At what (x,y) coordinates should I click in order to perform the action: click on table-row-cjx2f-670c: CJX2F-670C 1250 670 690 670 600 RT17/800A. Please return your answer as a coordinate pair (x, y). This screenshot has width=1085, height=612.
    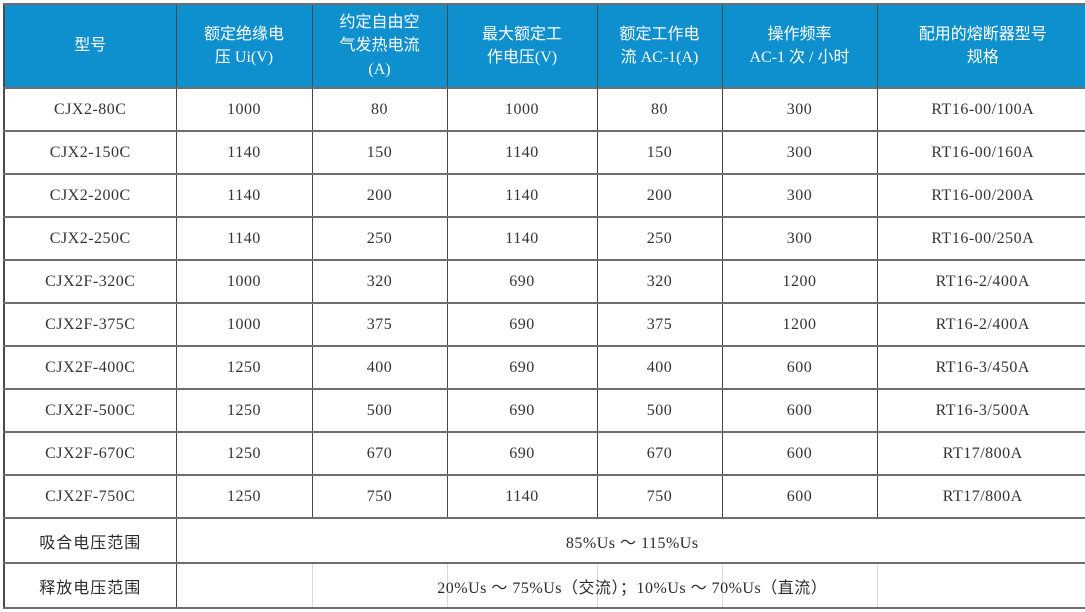
    Looking at the image, I should click on (544, 453).